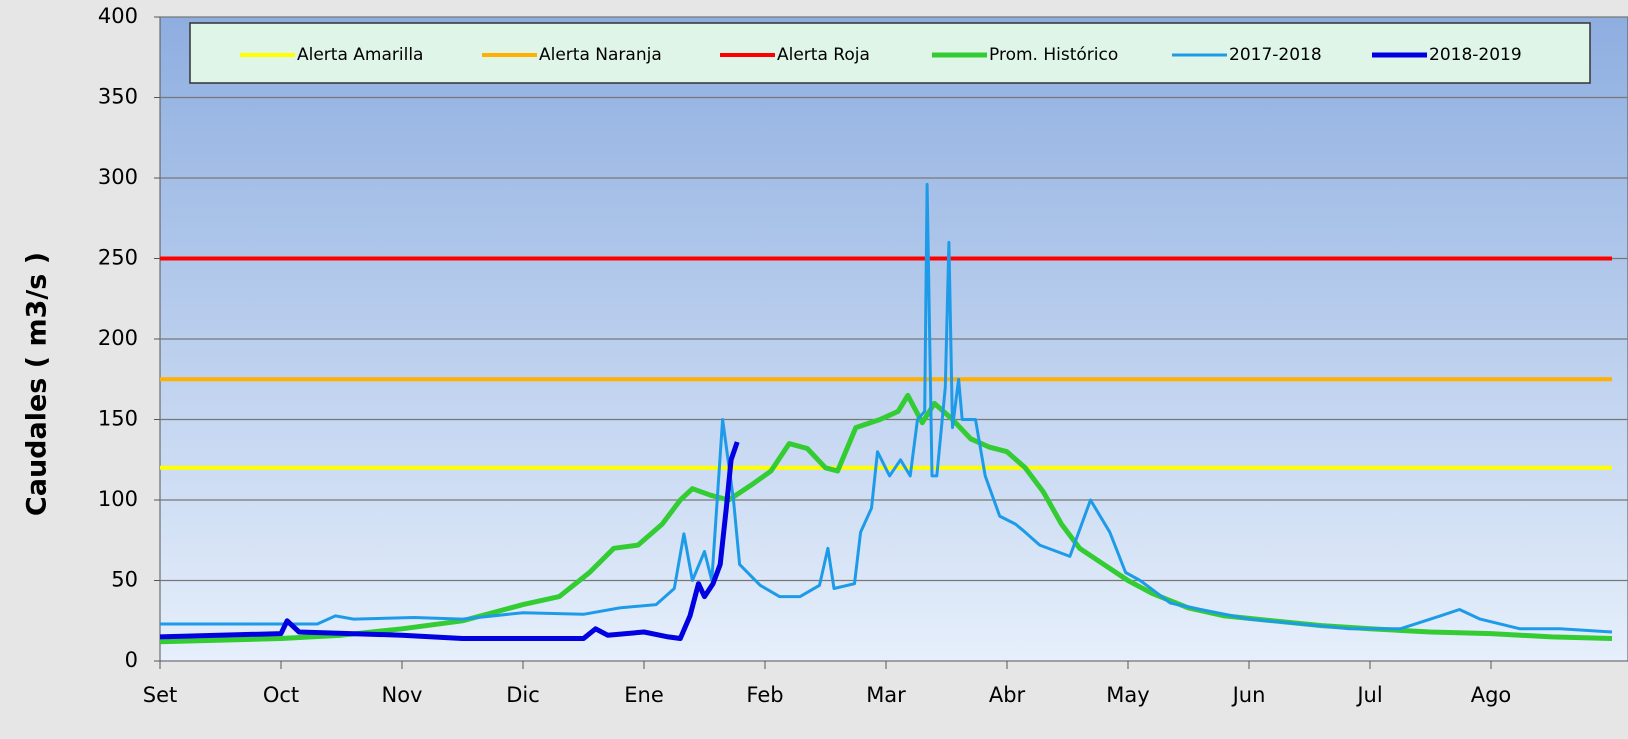 The width and height of the screenshot is (1628, 739). What do you see at coordinates (118, 338) in the screenshot?
I see `y-tick-label: 200` at bounding box center [118, 338].